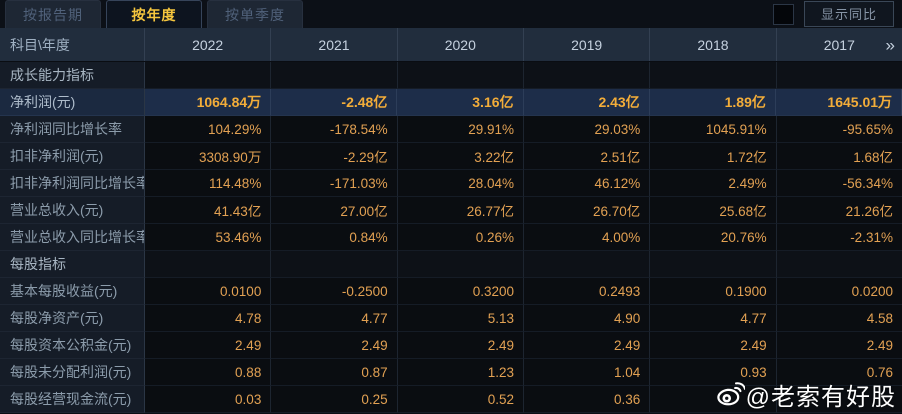 This screenshot has height=414, width=902. I want to click on row-label: 净利润(元), so click(72, 102).